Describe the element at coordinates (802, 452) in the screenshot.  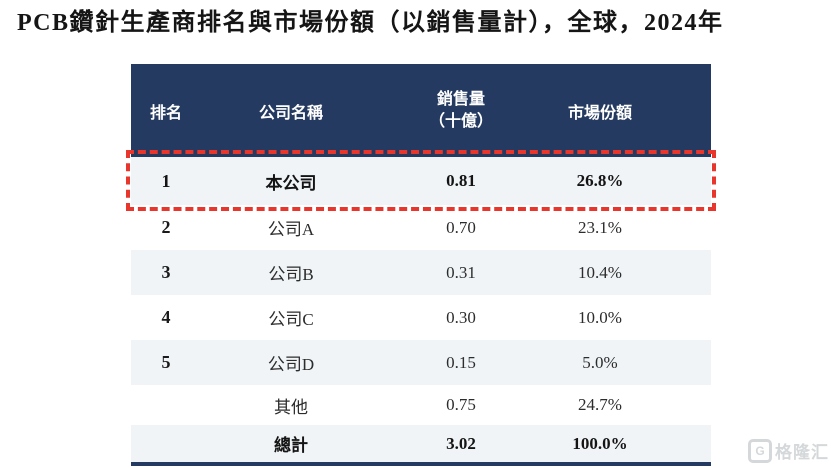
I see `gelonghui-watermark-label: 格隆汇` at that location.